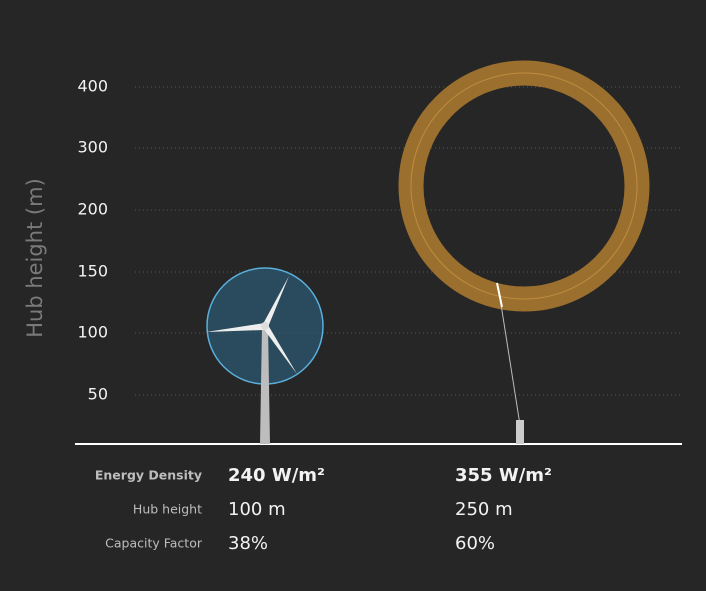 The height and width of the screenshot is (591, 706). I want to click on tower, so click(265, 385).